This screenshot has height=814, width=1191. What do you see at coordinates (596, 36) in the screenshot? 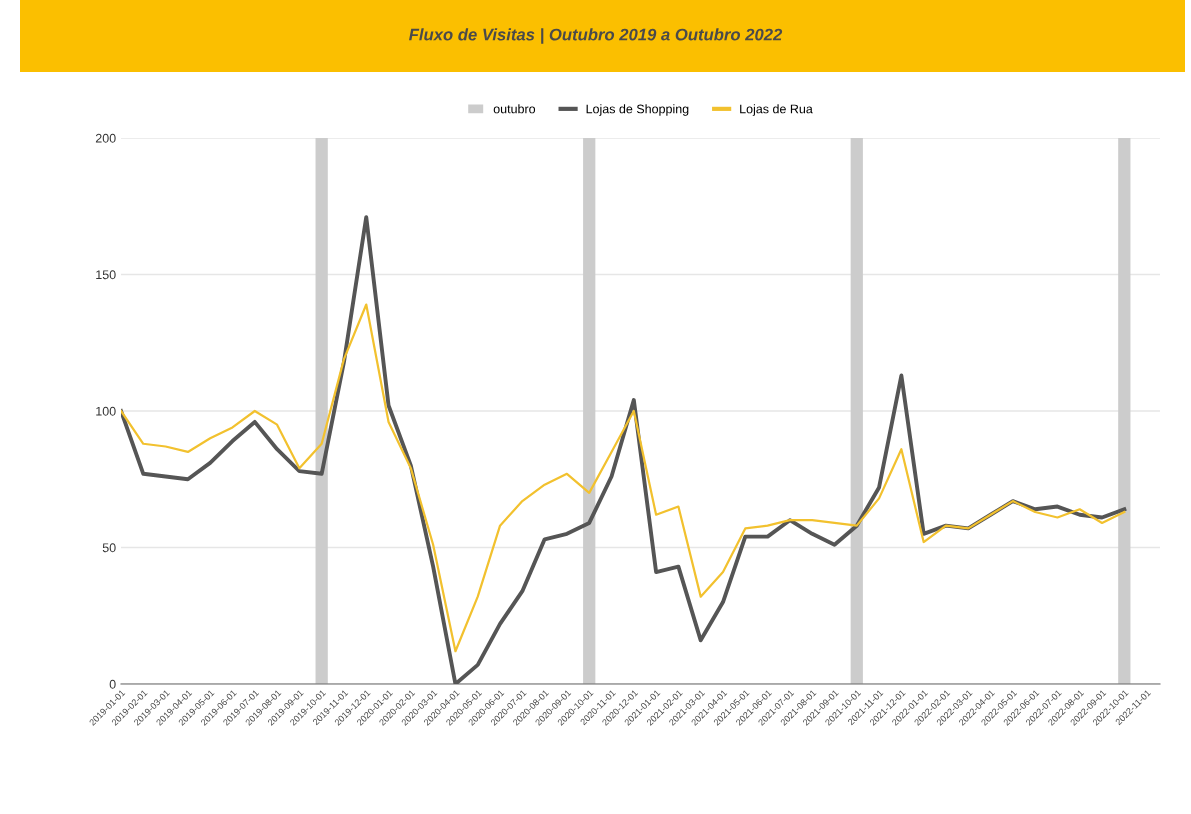
I see `chart-title: Fluxo de Visitas | Outubro 2019 a Outubro 2022` at bounding box center [596, 36].